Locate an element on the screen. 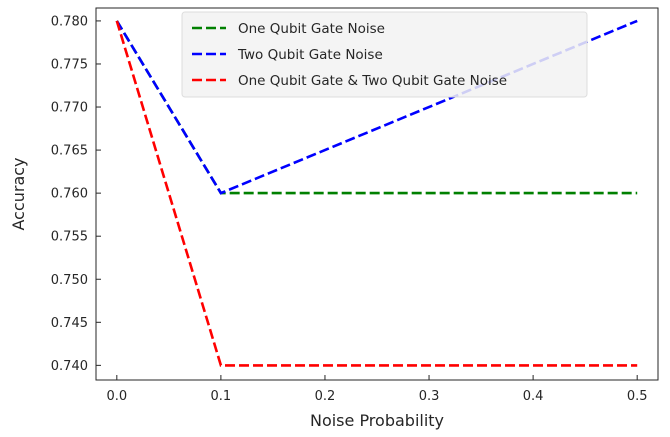 This screenshot has height=437, width=670. legend-box is located at coordinates (384, 54).